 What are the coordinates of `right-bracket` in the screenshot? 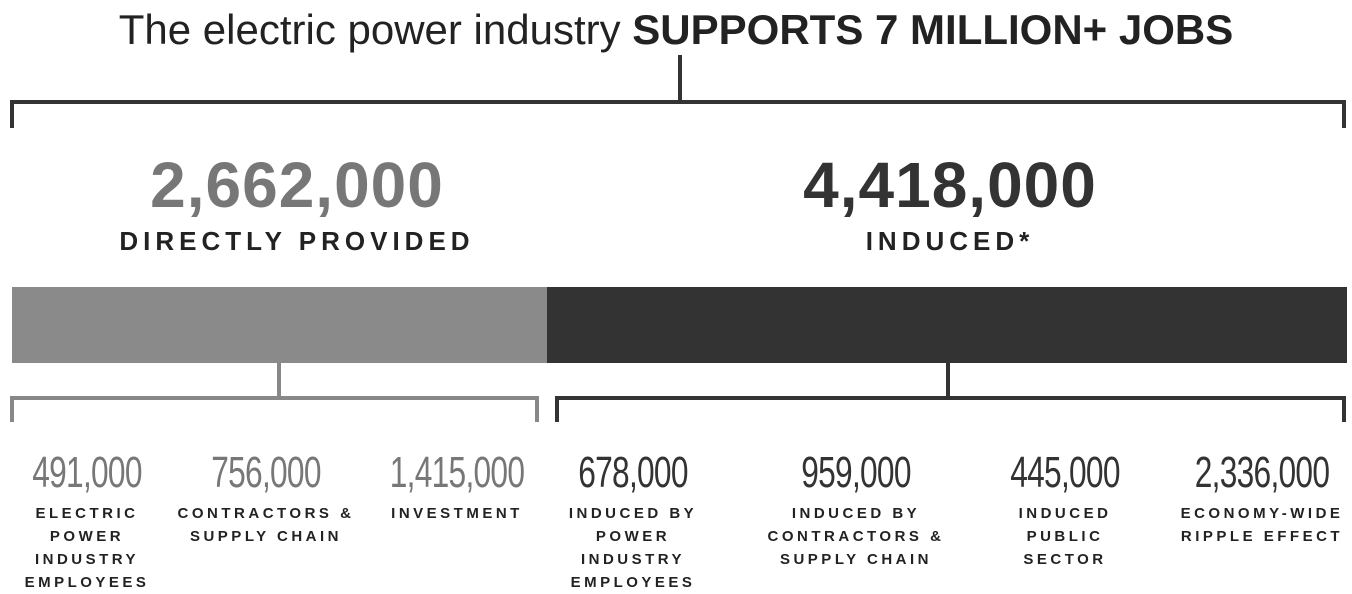 It's located at (950, 392).